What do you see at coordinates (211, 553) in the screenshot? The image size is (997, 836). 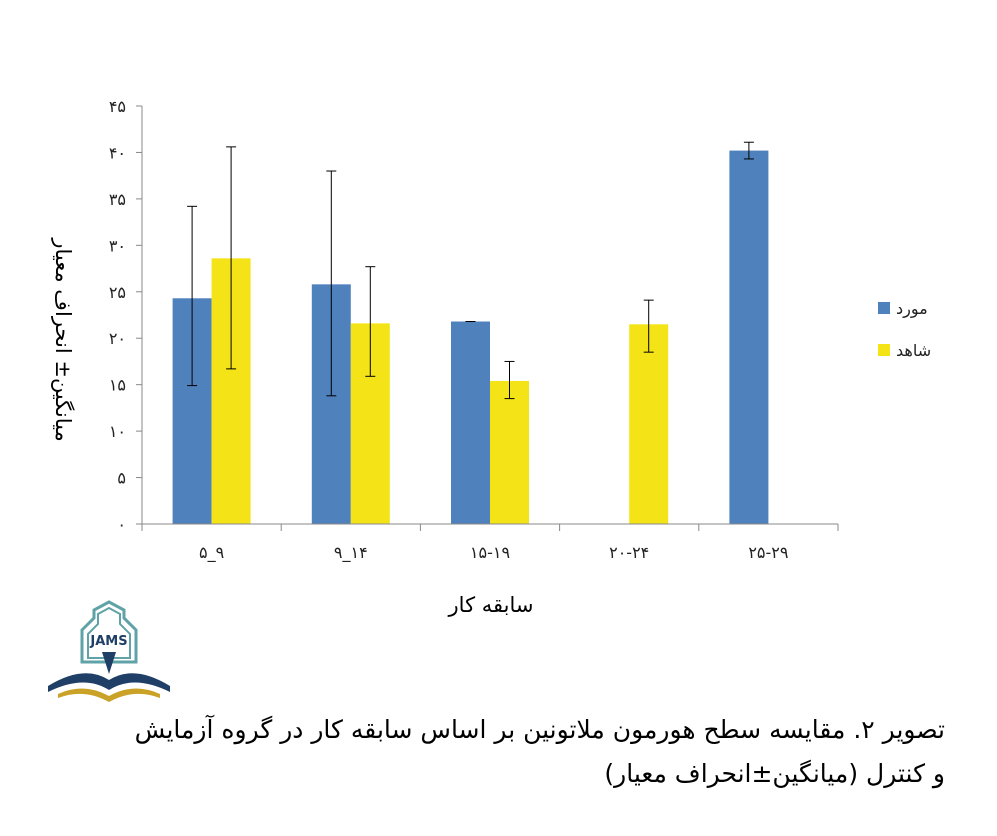 I see `x-tick-label: ۵_۹` at bounding box center [211, 553].